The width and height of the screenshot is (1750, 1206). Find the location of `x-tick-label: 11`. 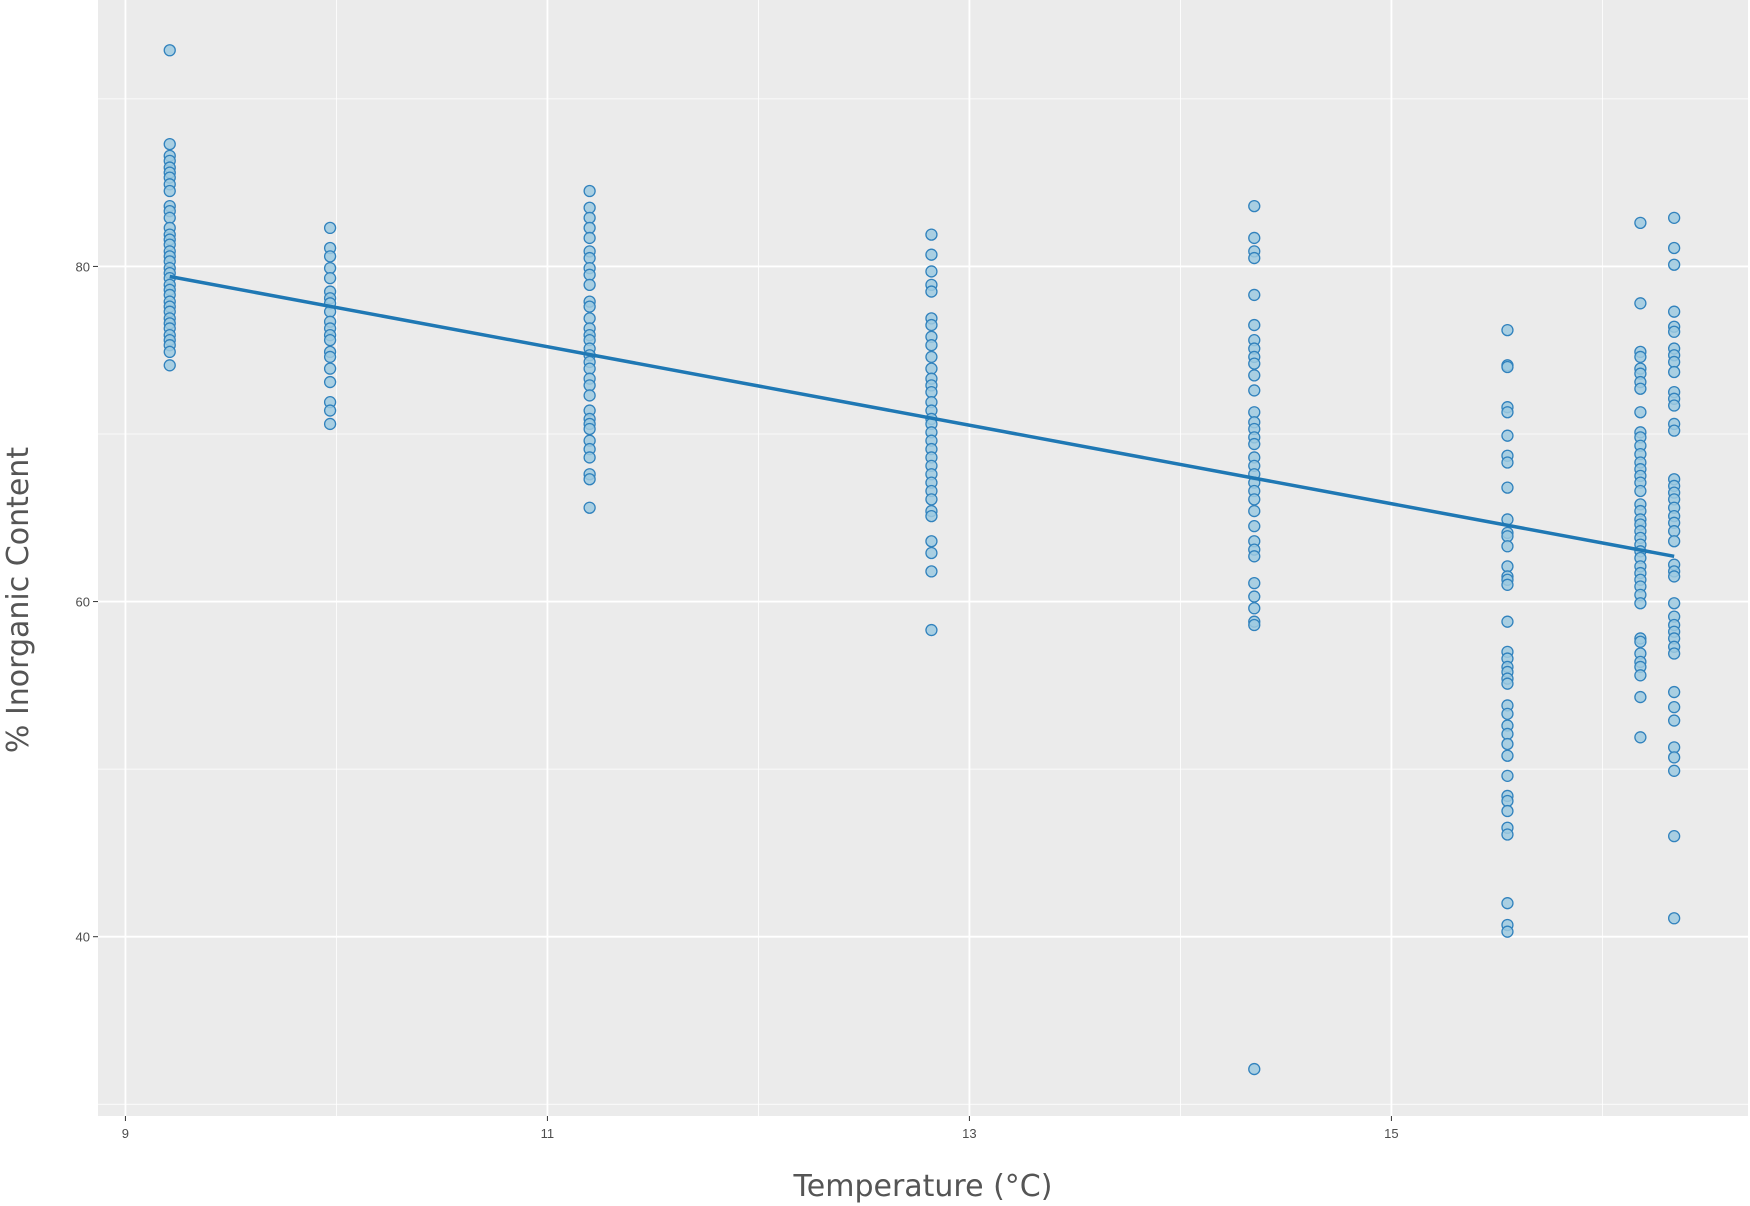

x-tick-label: 11 is located at coordinates (548, 1133).